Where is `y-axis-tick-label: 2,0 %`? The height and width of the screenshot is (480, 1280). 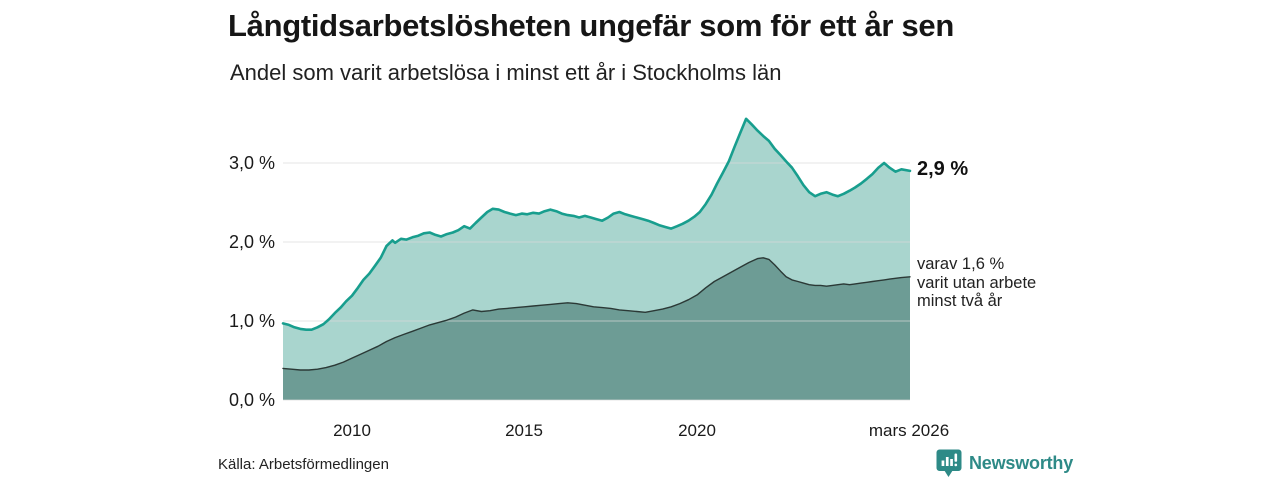
y-axis-tick-label: 2,0 % is located at coordinates (251, 242).